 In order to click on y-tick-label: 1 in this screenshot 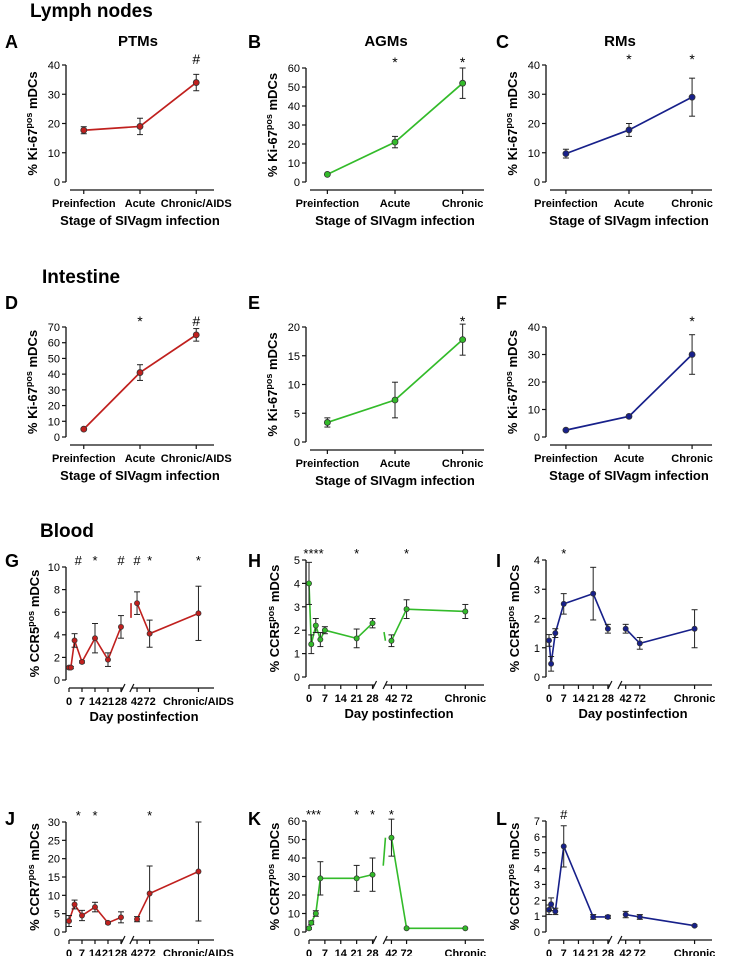, I will do `click(297, 655)`.